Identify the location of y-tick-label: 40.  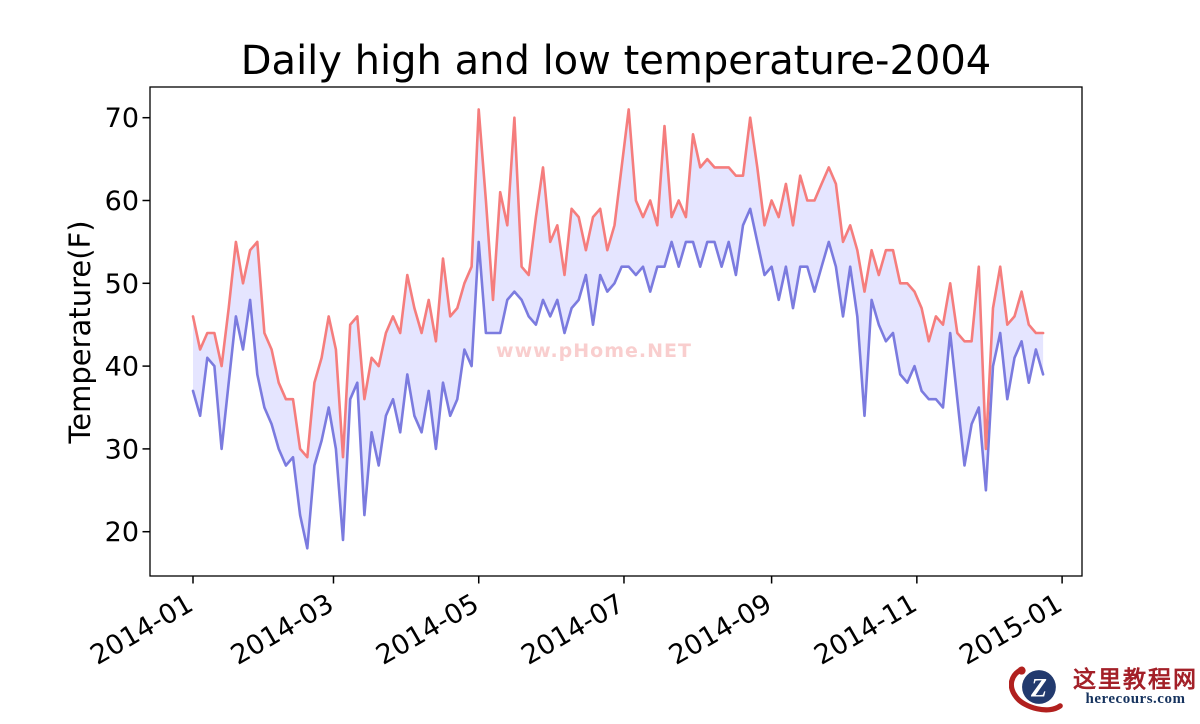
(122, 367).